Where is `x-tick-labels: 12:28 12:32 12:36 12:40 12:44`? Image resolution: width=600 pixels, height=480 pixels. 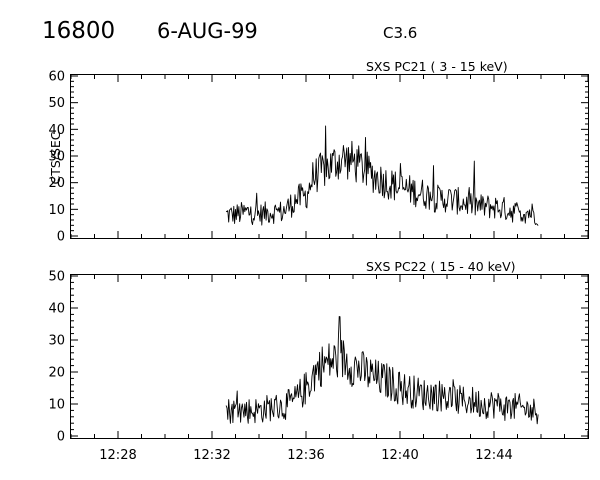
x-tick-labels: 12:28 12:32 12:36 12:40 12:44 is located at coordinates (305, 455).